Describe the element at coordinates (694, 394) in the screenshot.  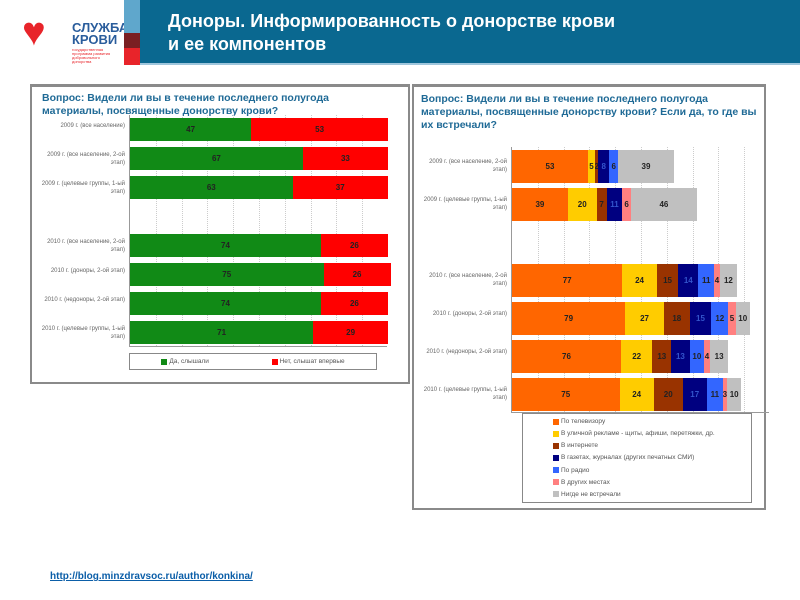
I see `bar-segment: 17` at that location.